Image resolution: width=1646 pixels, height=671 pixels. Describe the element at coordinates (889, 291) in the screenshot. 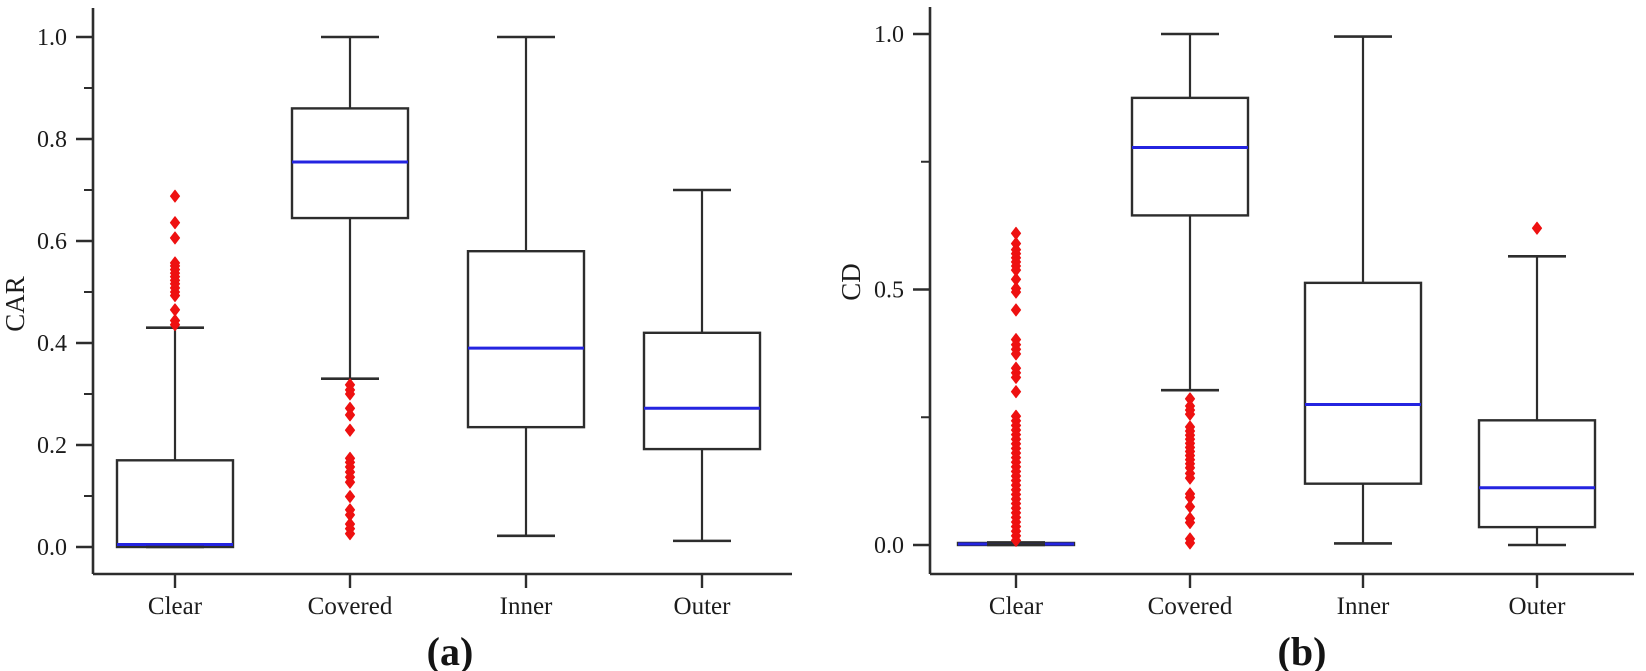

I see `y-tick-label: 0.5` at that location.